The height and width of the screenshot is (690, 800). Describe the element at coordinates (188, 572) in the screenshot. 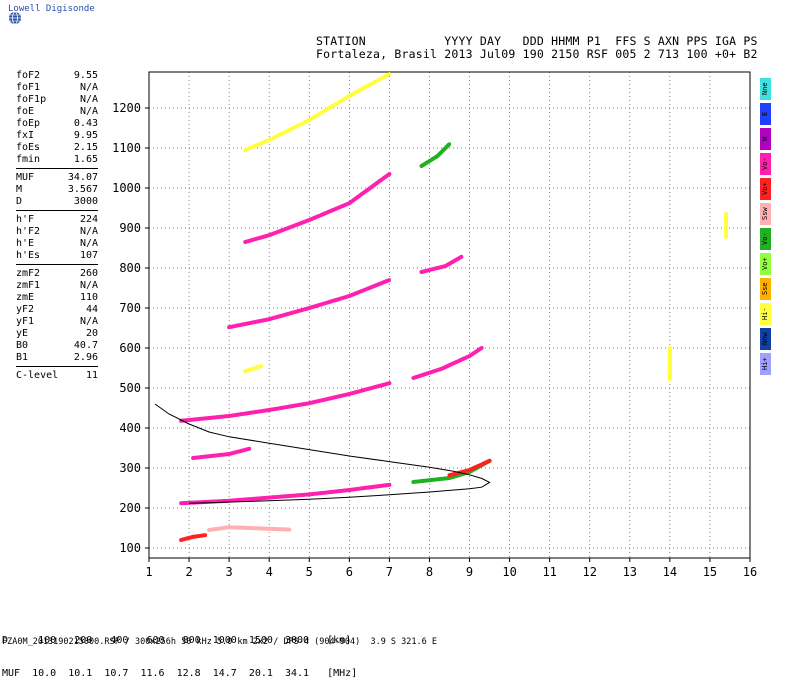

I see `x-tick-label: 2` at that location.